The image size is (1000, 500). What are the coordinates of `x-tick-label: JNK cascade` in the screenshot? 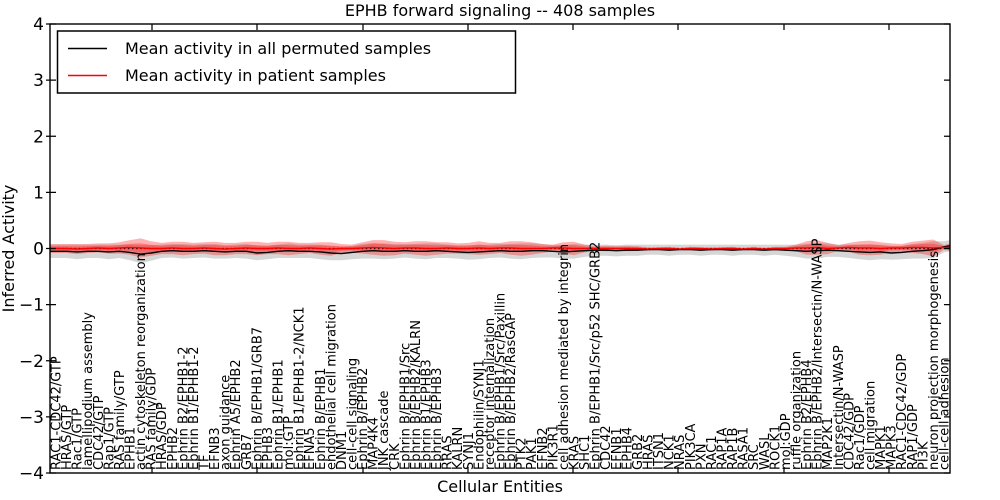 It's located at (384, 431).